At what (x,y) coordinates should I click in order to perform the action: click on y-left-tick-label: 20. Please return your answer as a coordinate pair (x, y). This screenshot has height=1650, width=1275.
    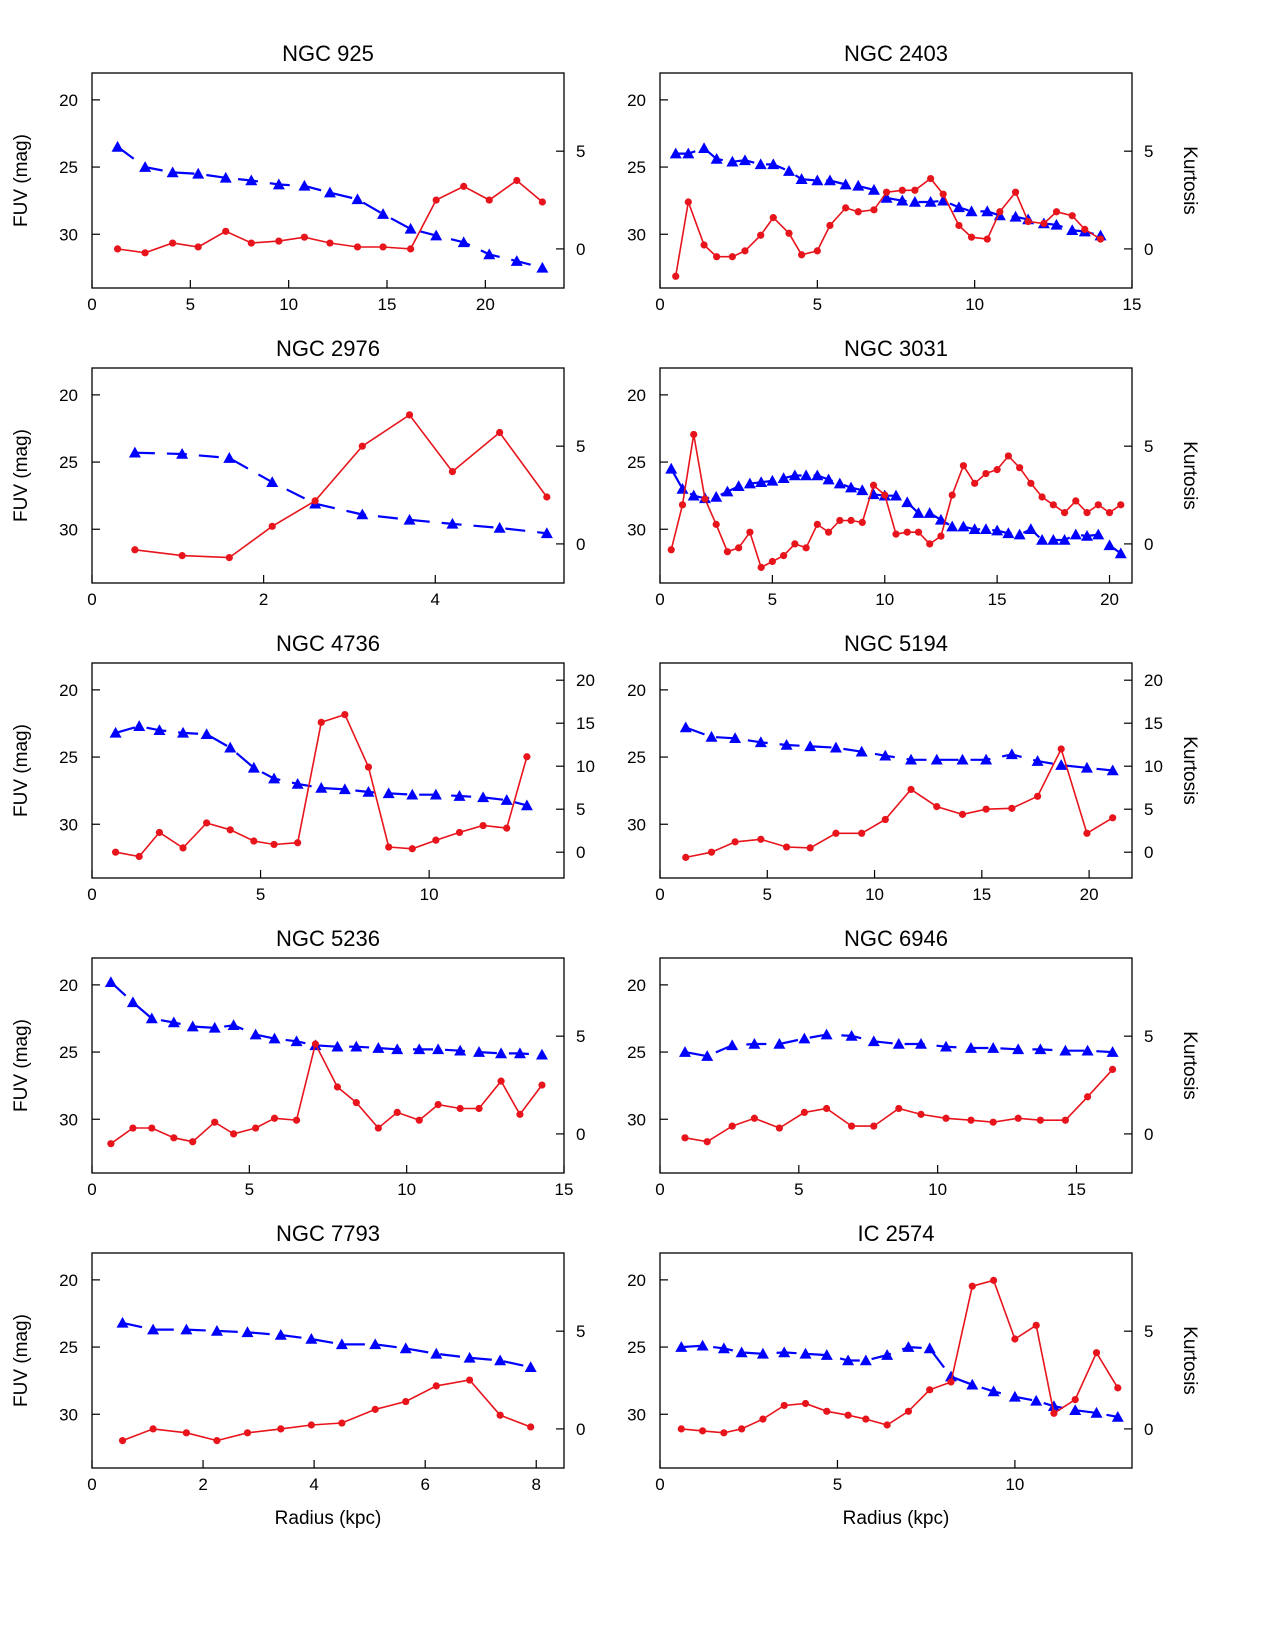
    Looking at the image, I should click on (636, 985).